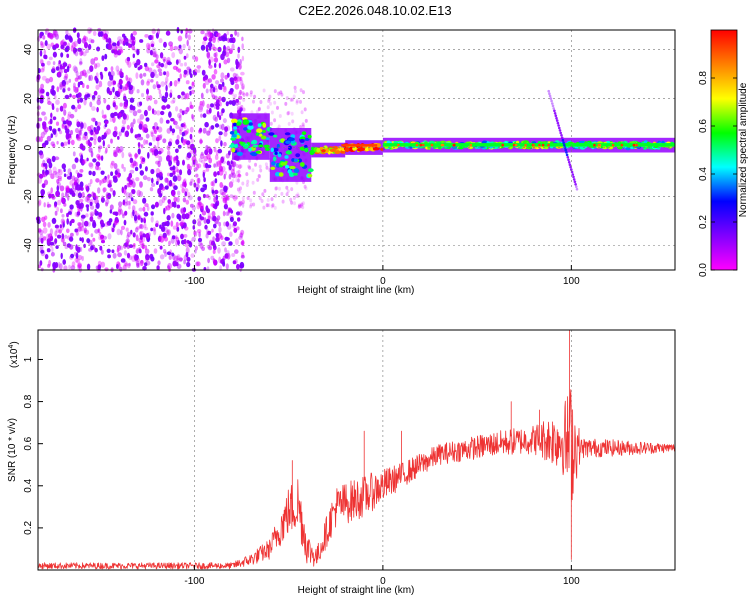 This screenshot has height=600, width=750. What do you see at coordinates (383, 581) in the screenshot?
I see `snr-x-tick-label: 0` at bounding box center [383, 581].